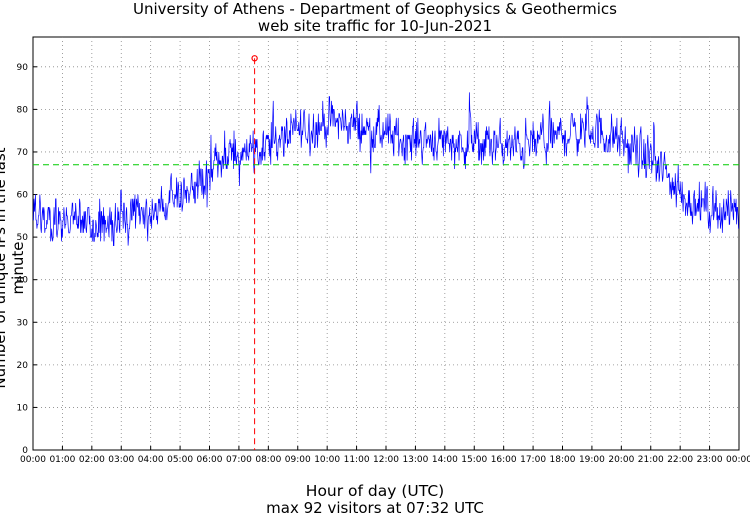 The height and width of the screenshot is (517, 750). I want to click on y-tick-label: 90, so click(23, 68).